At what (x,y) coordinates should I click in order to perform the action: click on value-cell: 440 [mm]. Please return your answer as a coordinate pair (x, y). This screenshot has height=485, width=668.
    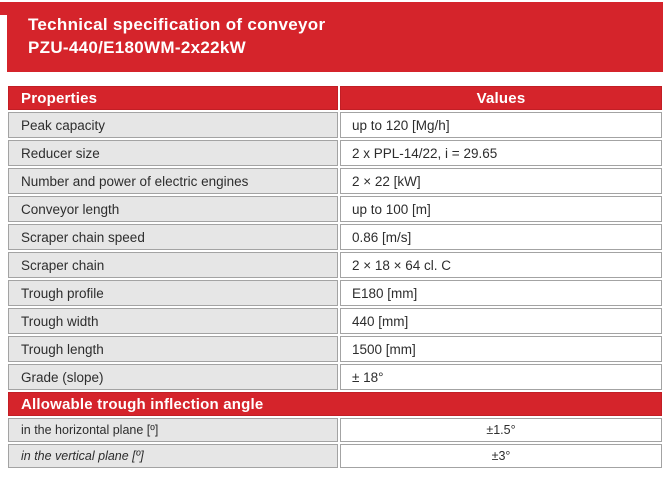
    Looking at the image, I should click on (501, 321).